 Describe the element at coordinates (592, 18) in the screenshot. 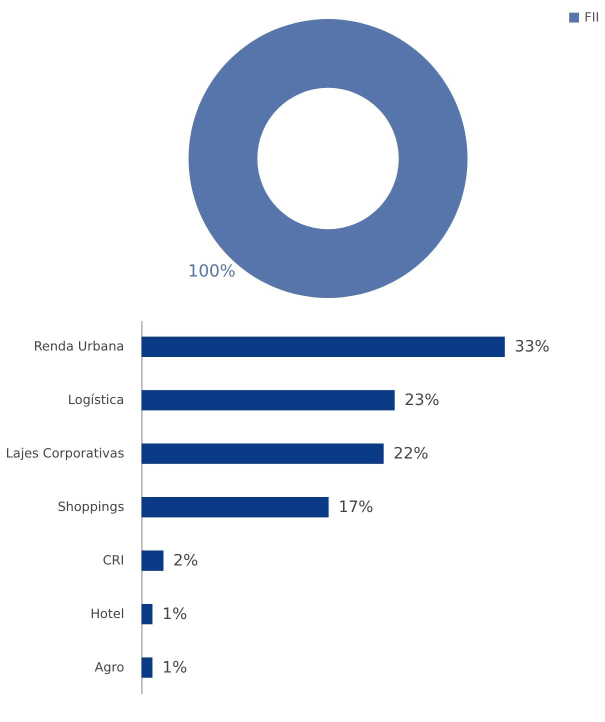

I see `legend-label: FII` at that location.